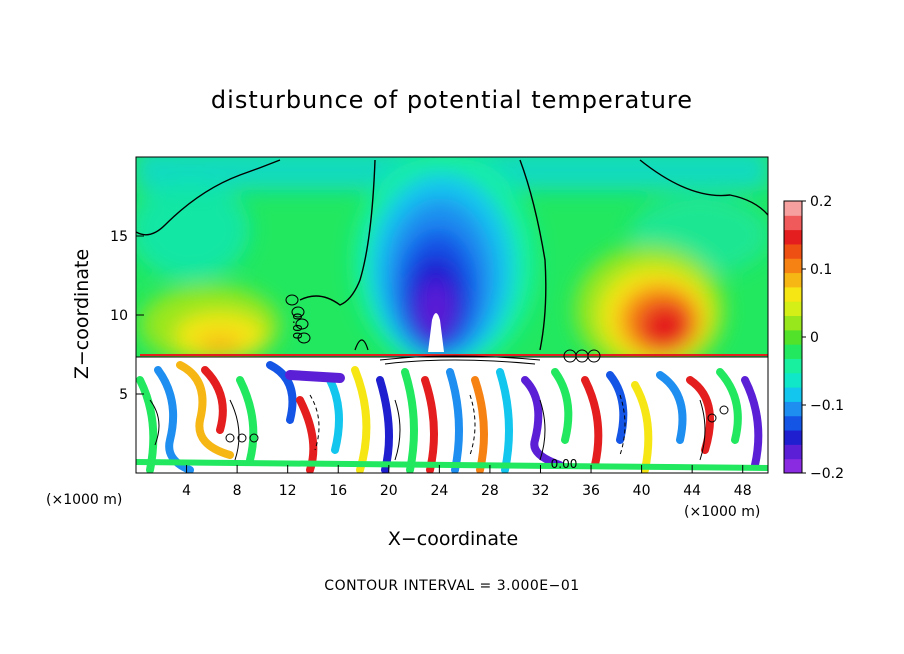 This screenshot has height=654, width=904. I want to click on x-tick-label: 4, so click(186, 491).